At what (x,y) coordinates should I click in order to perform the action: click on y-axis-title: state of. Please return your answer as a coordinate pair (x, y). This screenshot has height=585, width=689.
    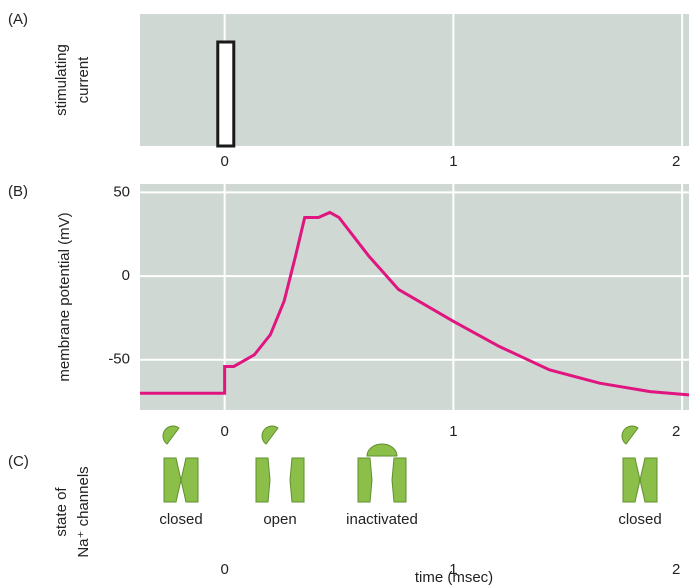
    Looking at the image, I should click on (61, 512).